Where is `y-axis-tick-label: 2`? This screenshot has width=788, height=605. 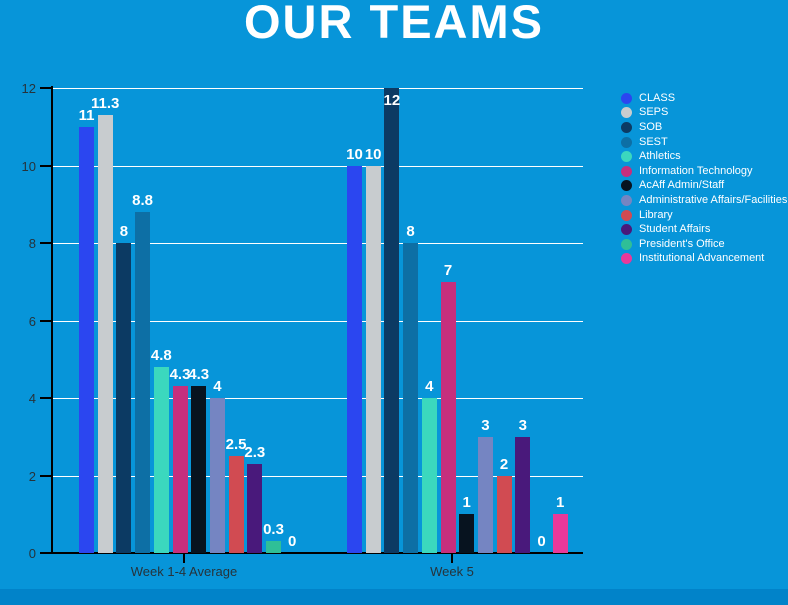 y-axis-tick-label: 2 is located at coordinates (32, 476).